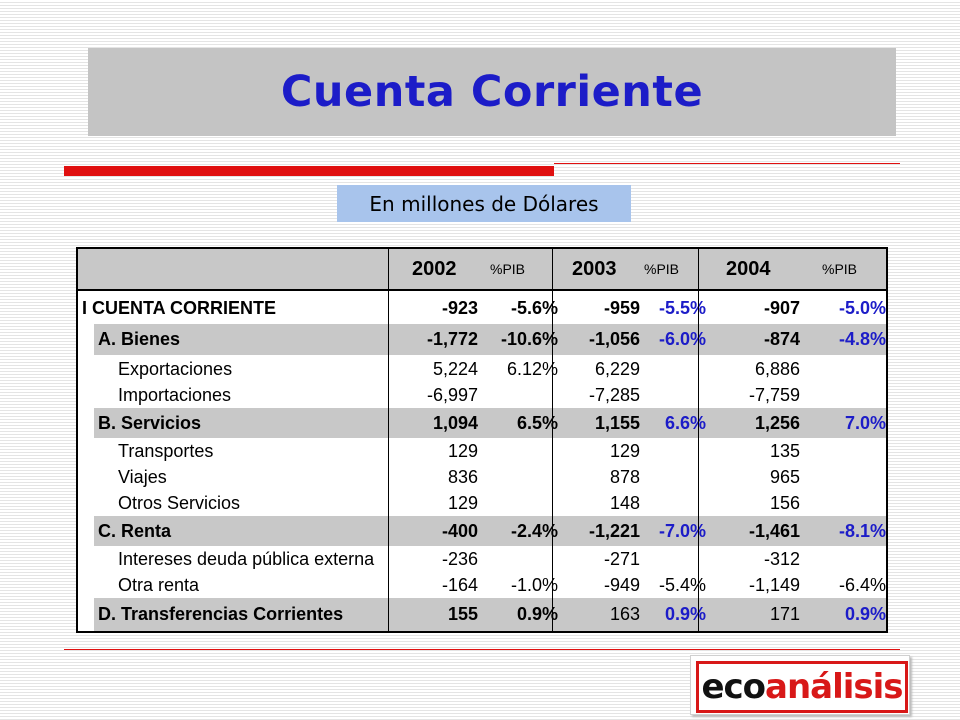  Describe the element at coordinates (179, 502) in the screenshot. I see `row-label: Otros Servicios` at that location.